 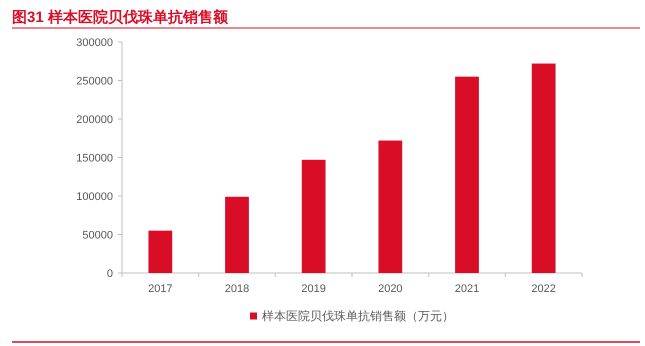 What do you see at coordinates (160, 289) in the screenshot?
I see `x-tick-label: 2017` at bounding box center [160, 289].